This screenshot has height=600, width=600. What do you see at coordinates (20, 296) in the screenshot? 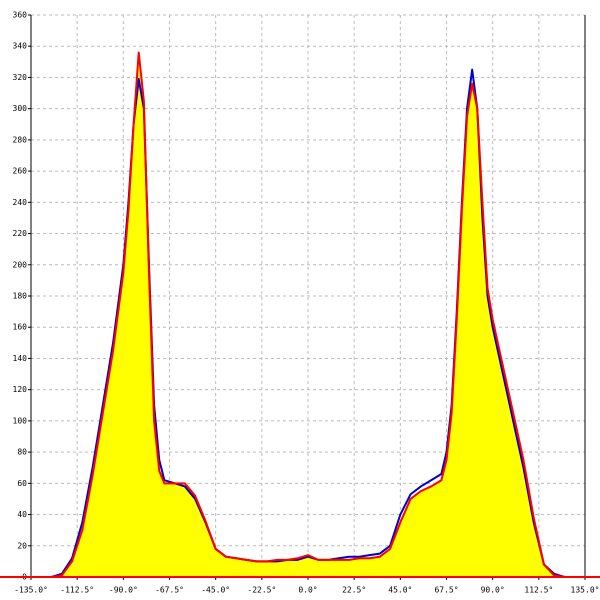
I see `y-tick-label: 180` at bounding box center [20, 296].